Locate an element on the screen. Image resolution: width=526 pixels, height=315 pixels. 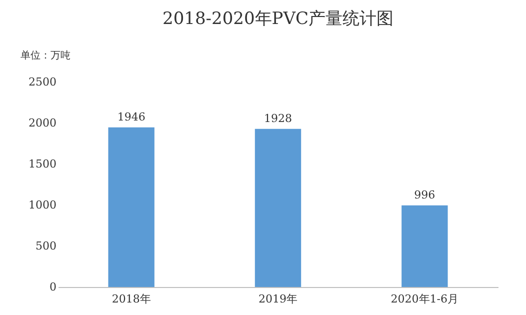
y-tick-label: 2000 is located at coordinates (42, 123).